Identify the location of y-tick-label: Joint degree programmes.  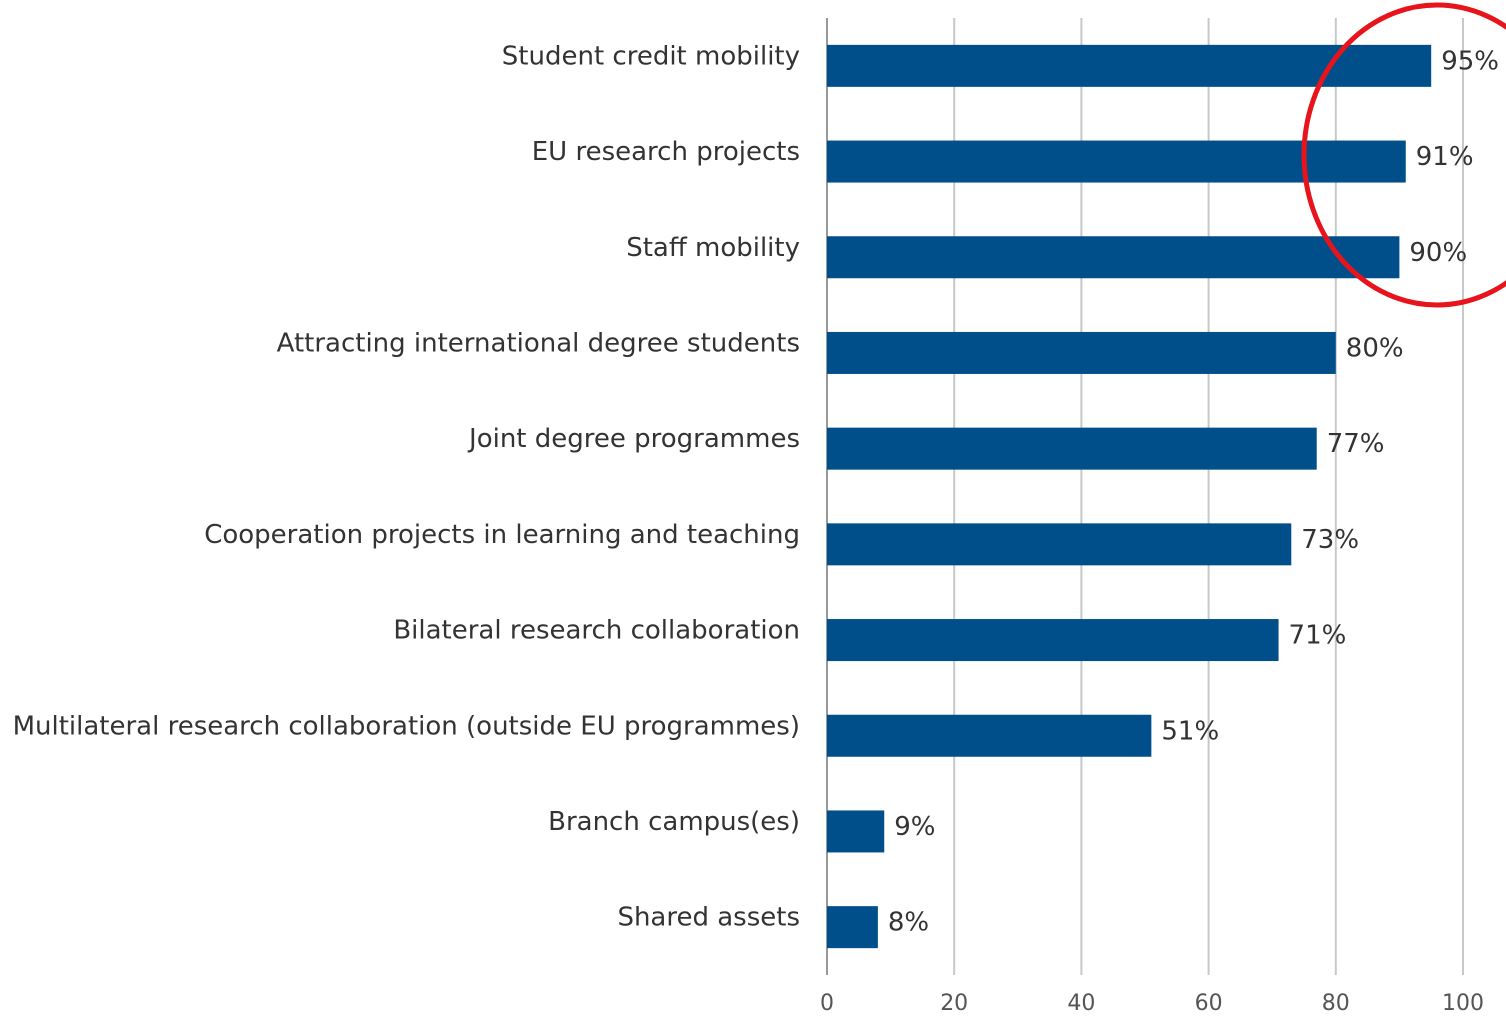
(633, 439).